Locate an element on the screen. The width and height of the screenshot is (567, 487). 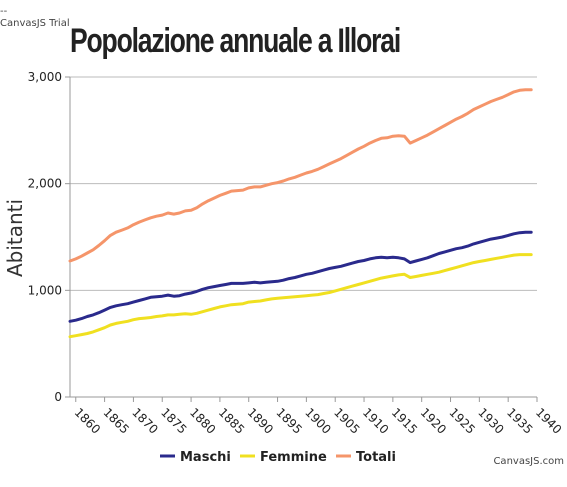
x-tick-label: 1900 is located at coordinates (317, 420).